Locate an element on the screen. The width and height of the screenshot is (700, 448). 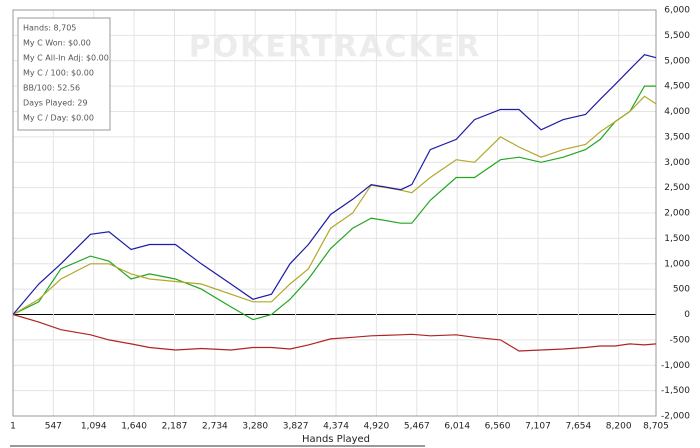
x-tick-label: 547 is located at coordinates (53, 427).